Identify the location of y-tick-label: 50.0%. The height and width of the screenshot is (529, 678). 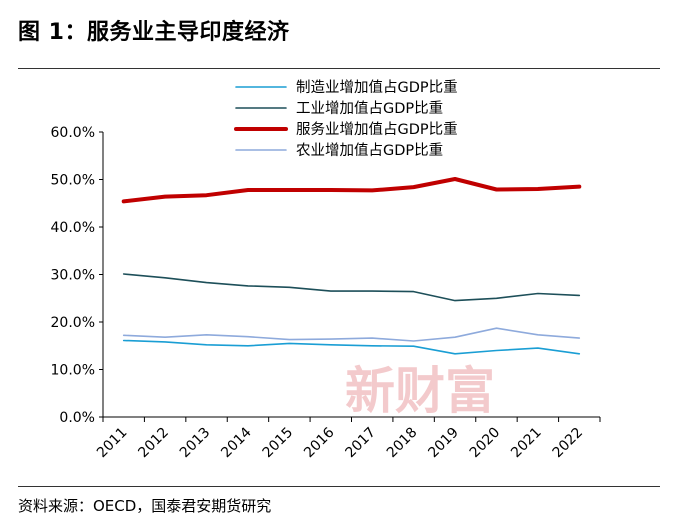
(73, 181).